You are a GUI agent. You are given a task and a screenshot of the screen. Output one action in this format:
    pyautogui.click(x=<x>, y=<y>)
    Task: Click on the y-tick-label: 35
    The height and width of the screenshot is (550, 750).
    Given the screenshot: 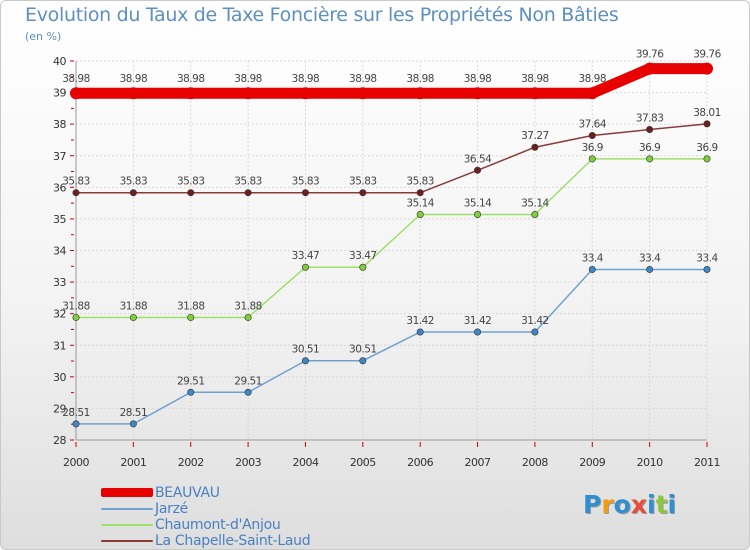 What is the action you would take?
    pyautogui.click(x=59, y=219)
    